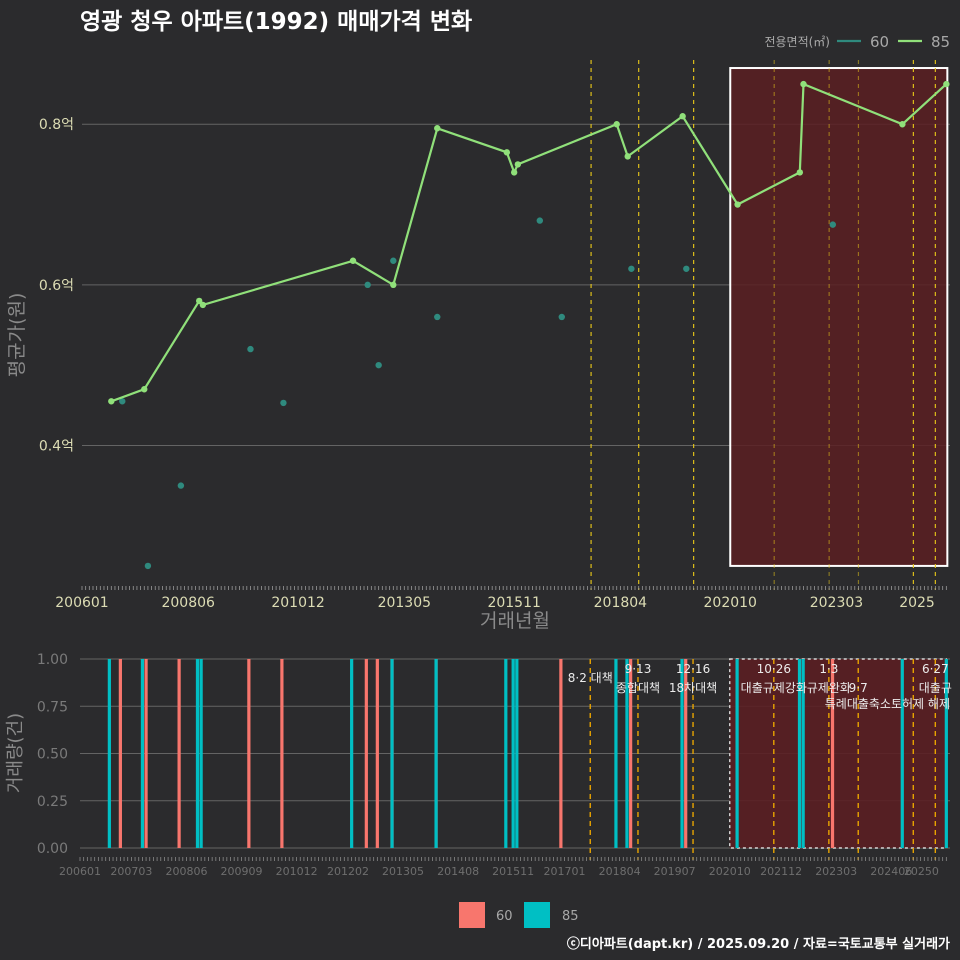 This screenshot has width=960, height=960. Describe the element at coordinates (857, 42) in the screenshot. I see `top-legend: 전용면적(㎡) 60 85` at that location.